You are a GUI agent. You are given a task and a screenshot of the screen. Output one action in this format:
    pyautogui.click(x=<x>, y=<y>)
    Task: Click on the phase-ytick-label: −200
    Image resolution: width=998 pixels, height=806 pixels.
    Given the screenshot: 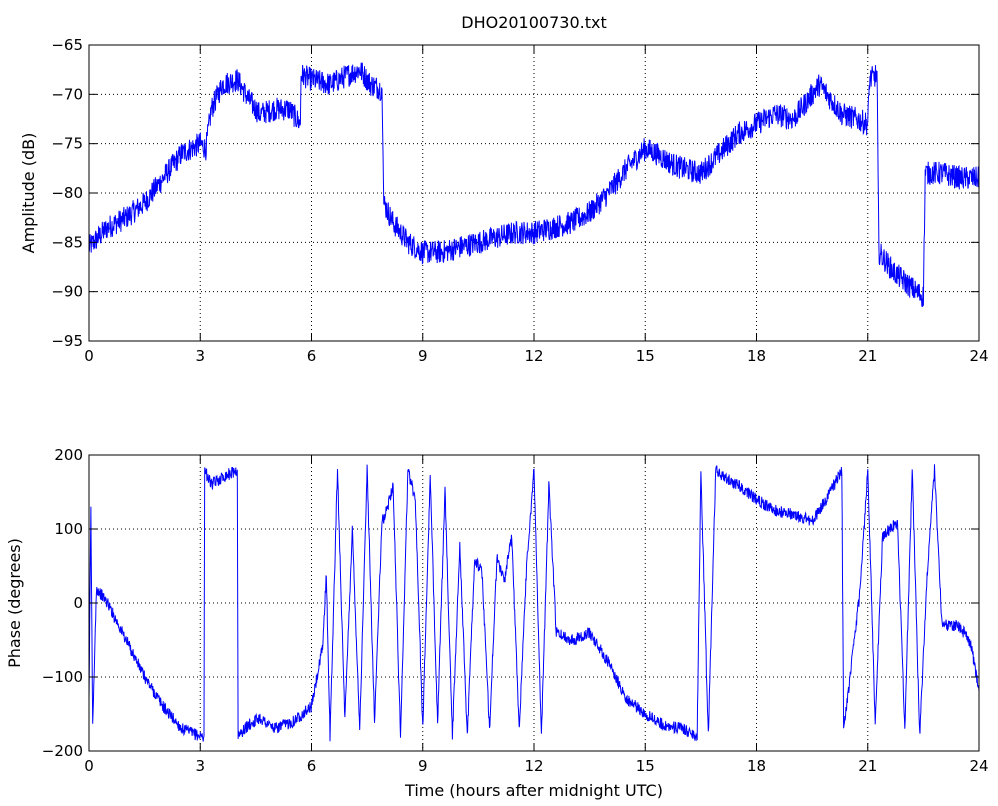 What is the action you would take?
    pyautogui.click(x=62, y=751)
    